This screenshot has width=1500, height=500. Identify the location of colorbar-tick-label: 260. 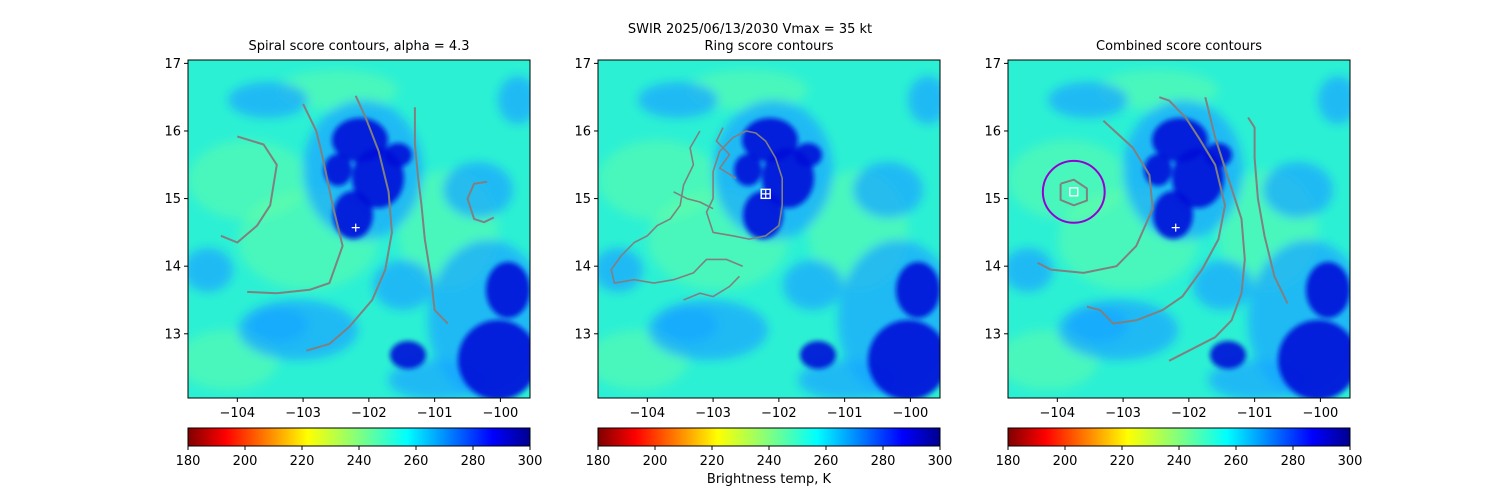
(416, 461).